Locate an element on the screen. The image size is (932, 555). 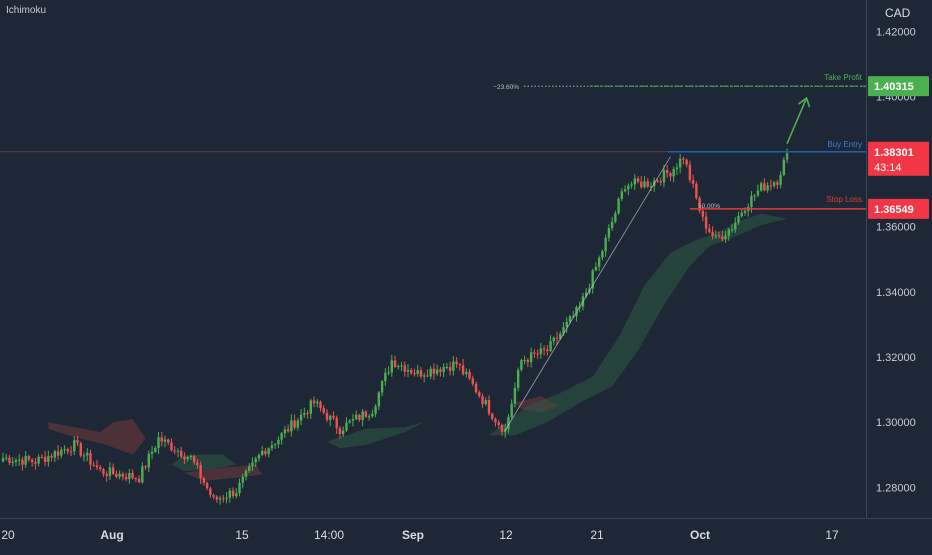
buy-entry-badge is located at coordinates (898, 158).